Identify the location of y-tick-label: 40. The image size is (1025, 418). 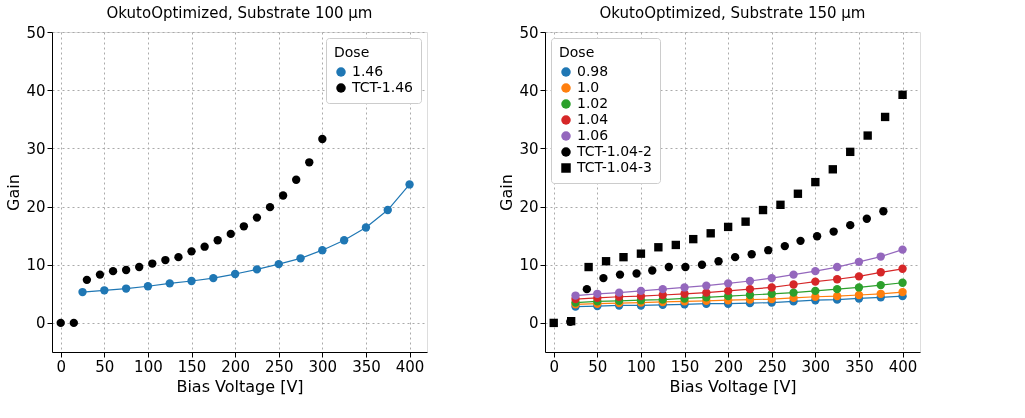
(529, 90).